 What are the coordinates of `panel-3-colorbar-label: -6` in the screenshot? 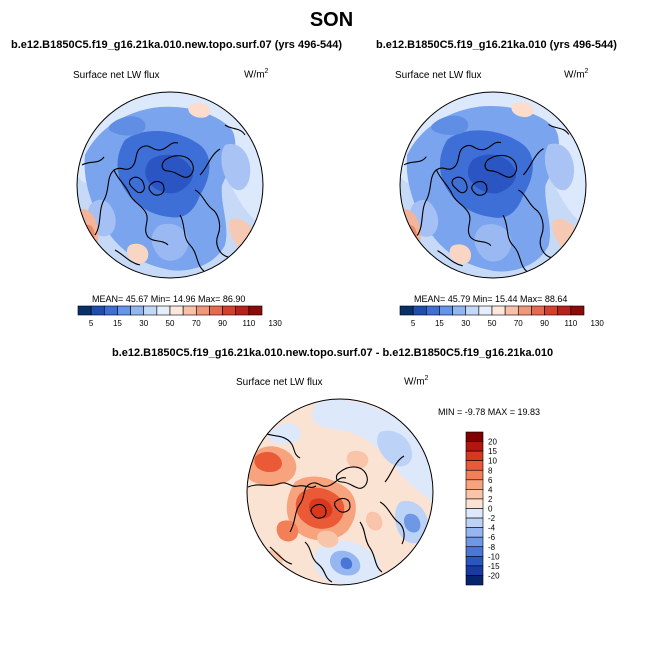 It's located at (492, 537).